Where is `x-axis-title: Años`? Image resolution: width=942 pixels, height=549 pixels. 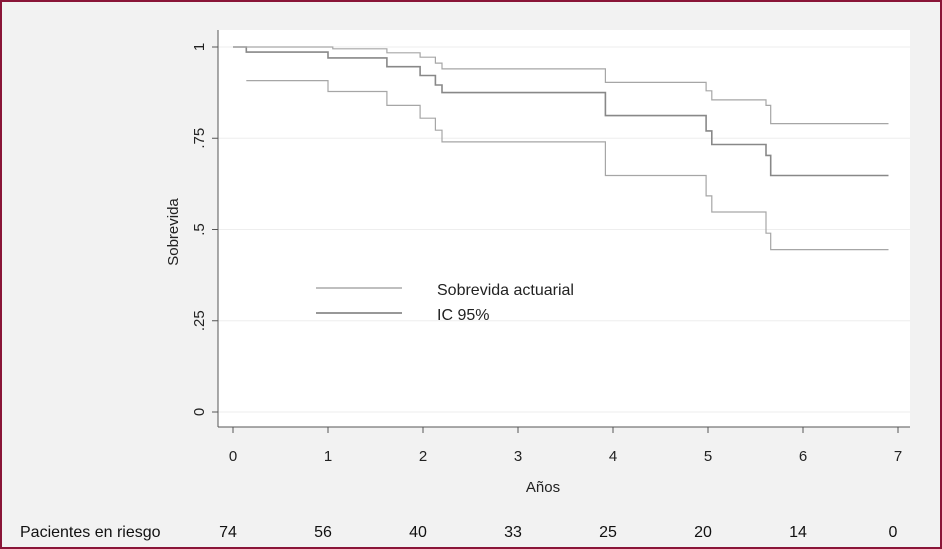
x-axis-title: Años is located at coordinates (543, 487).